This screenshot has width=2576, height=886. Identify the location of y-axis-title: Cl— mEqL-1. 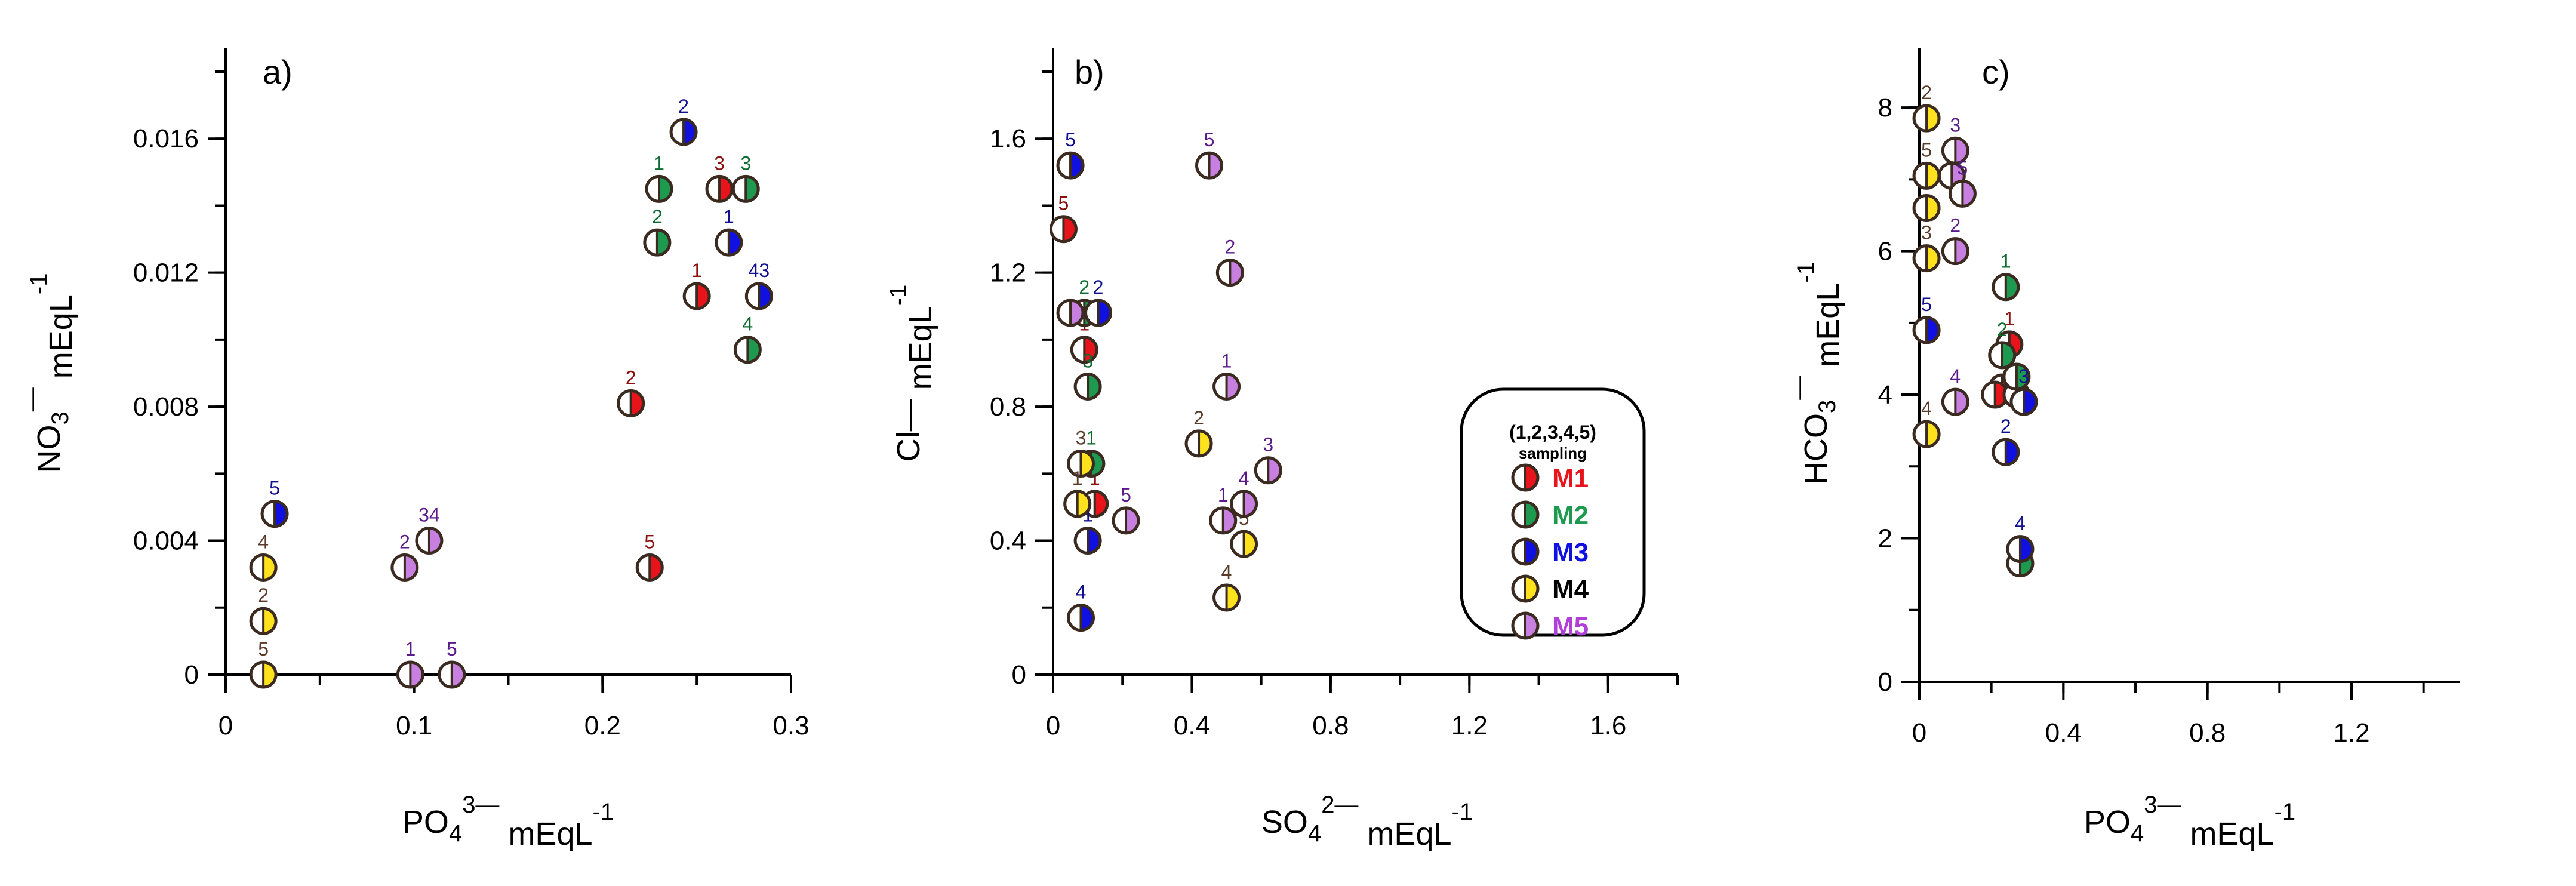
(911, 373).